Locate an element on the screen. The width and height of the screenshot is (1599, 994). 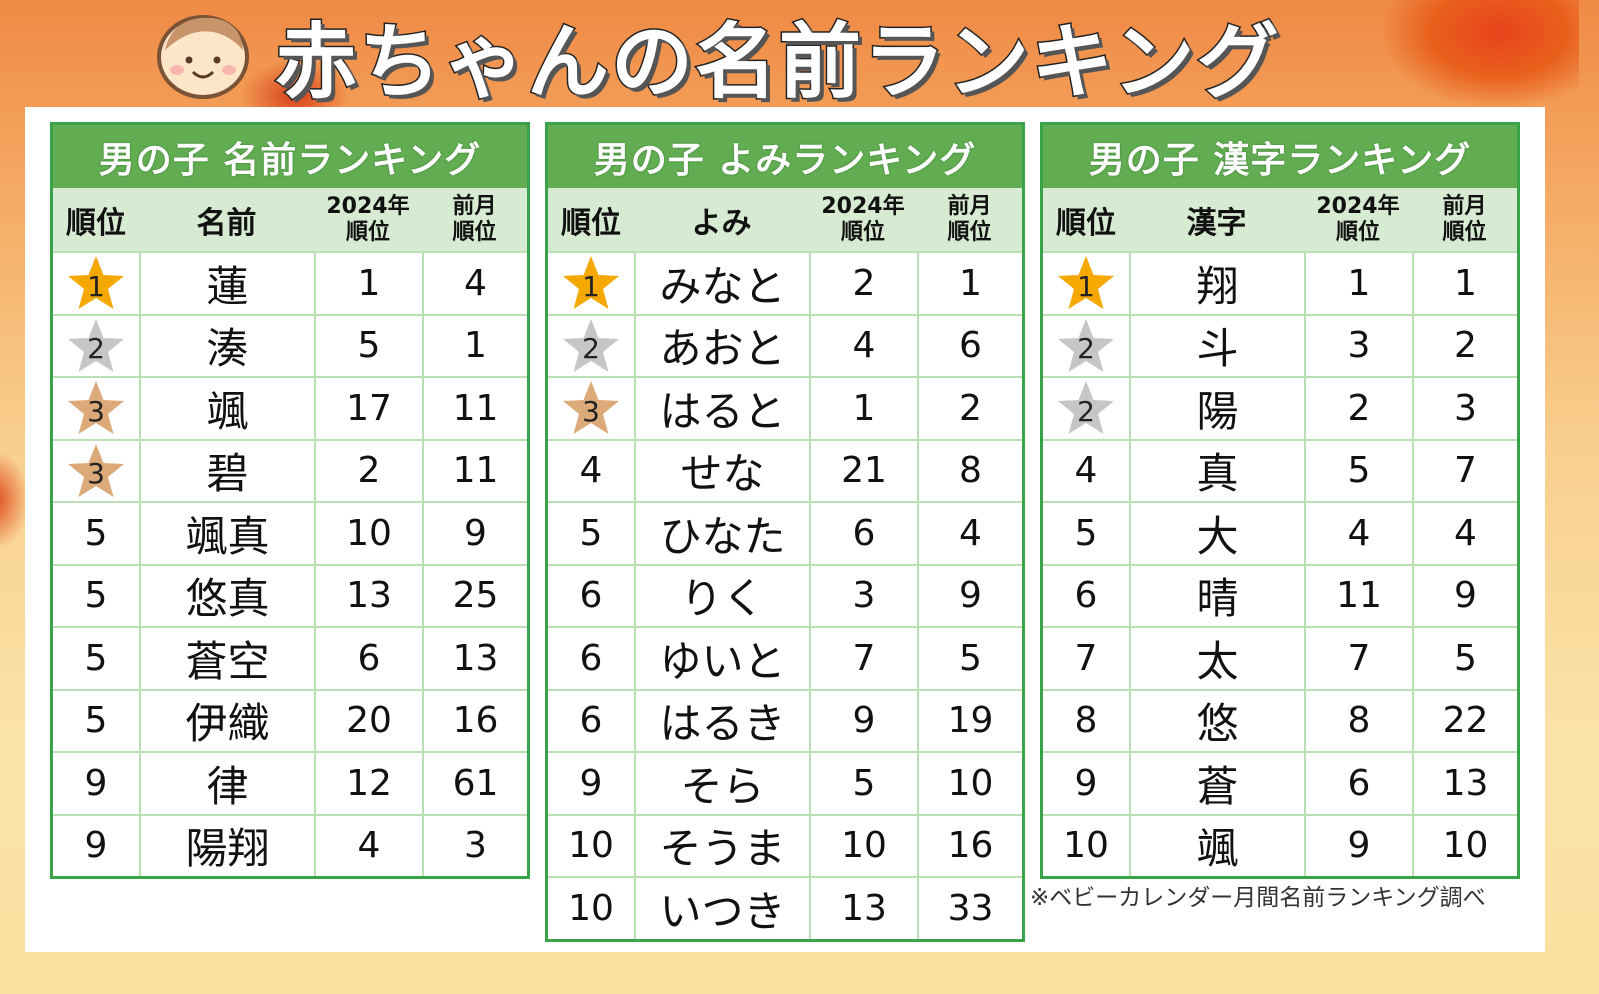
rank-2024-cell: 20 is located at coordinates (368, 720).